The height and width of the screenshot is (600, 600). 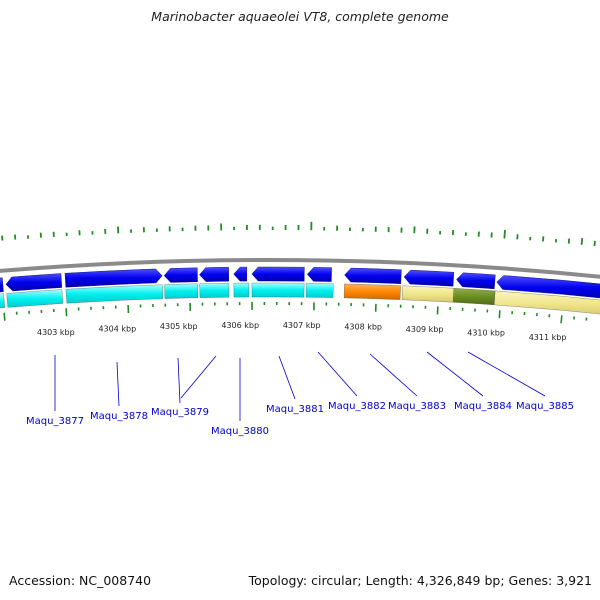 What do you see at coordinates (548, 337) in the screenshot?
I see `scale-label: 4311 kbp` at bounding box center [548, 337].